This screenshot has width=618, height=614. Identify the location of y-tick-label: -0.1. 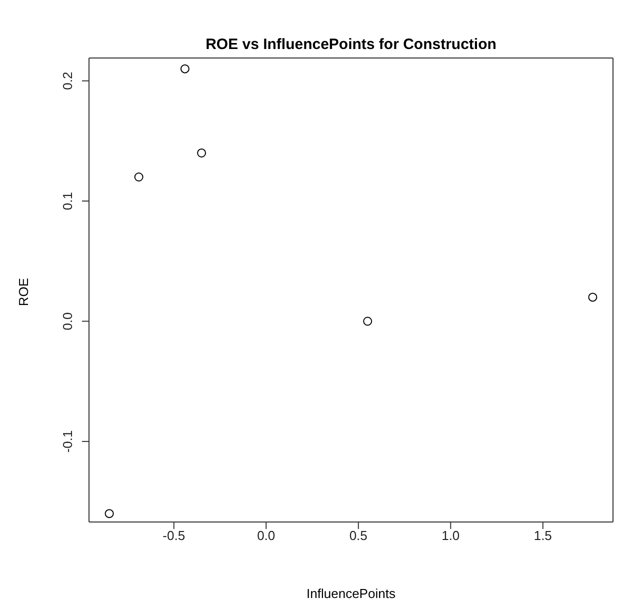
(67, 441).